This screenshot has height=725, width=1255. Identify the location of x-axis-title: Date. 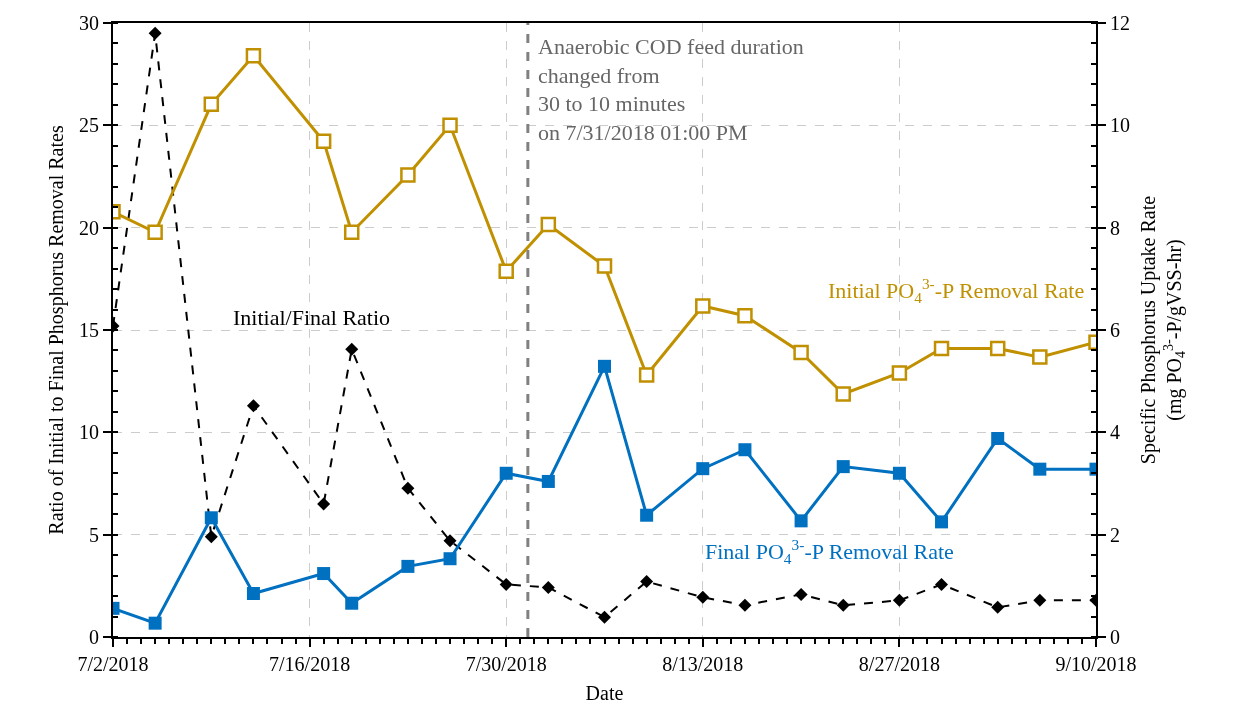
(604, 693).